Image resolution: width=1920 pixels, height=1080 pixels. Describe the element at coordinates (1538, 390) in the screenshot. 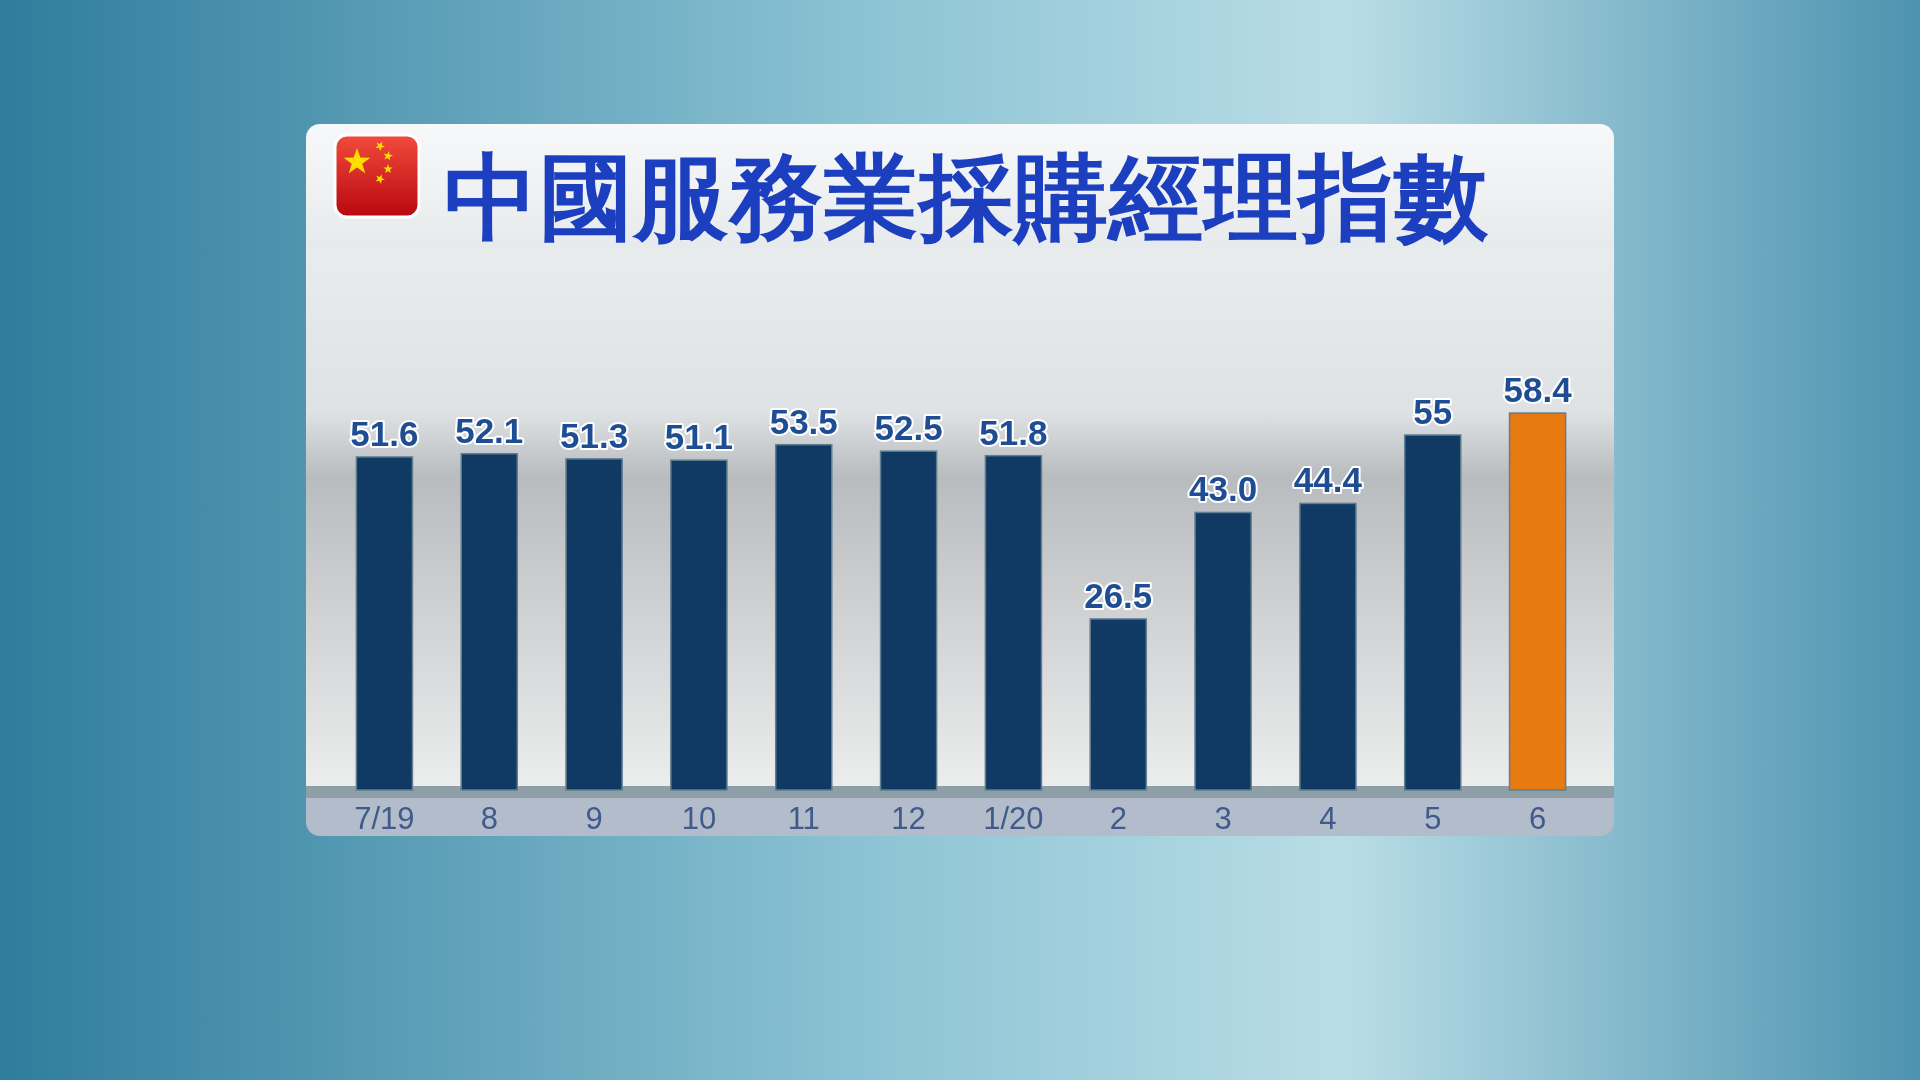

I see `data-label: 58.4` at that location.